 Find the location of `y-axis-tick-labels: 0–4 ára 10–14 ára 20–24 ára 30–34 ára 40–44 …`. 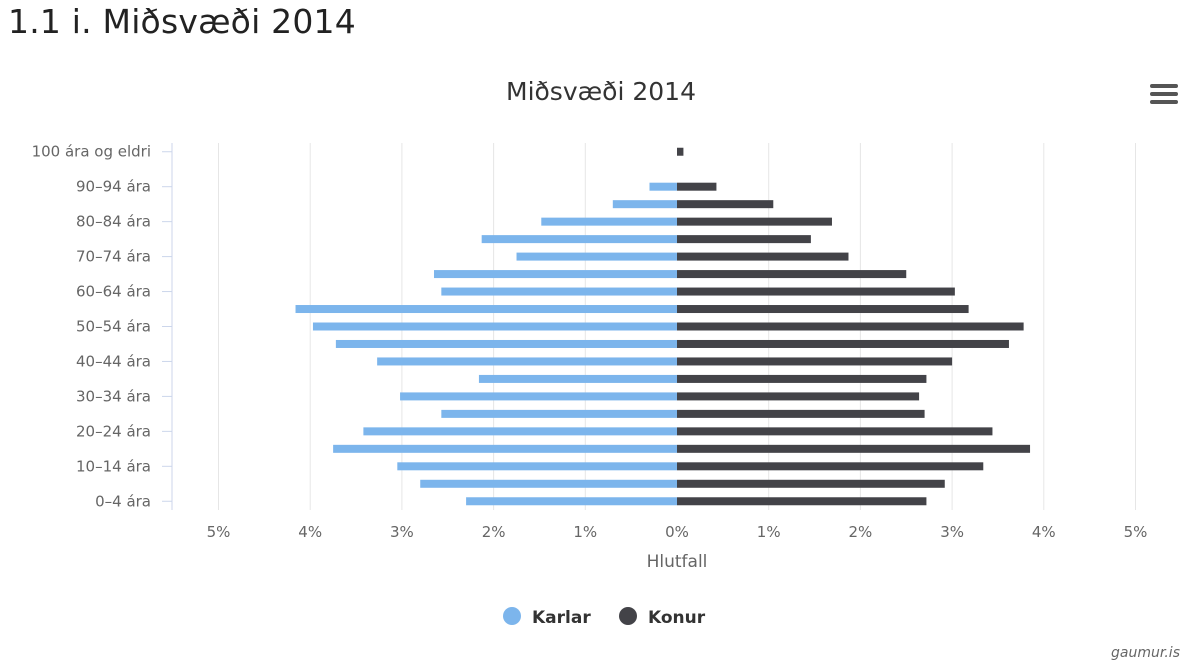

y-axis-tick-labels: 0–4 ára 10–14 ára 20–24 ára 30–34 ára 40–44 … is located at coordinates (102, 326).